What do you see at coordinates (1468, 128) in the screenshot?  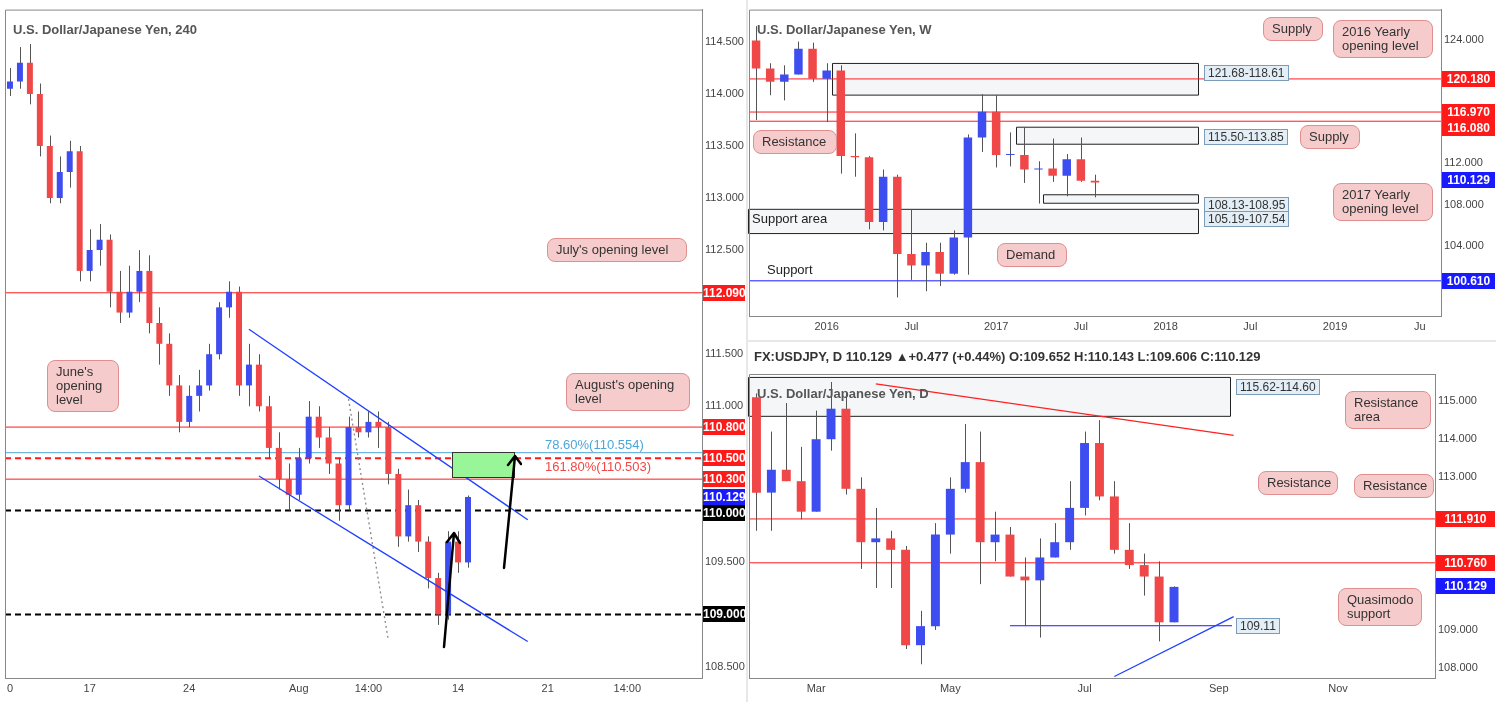 I see `ref-line-label: 116.080` at bounding box center [1468, 128].